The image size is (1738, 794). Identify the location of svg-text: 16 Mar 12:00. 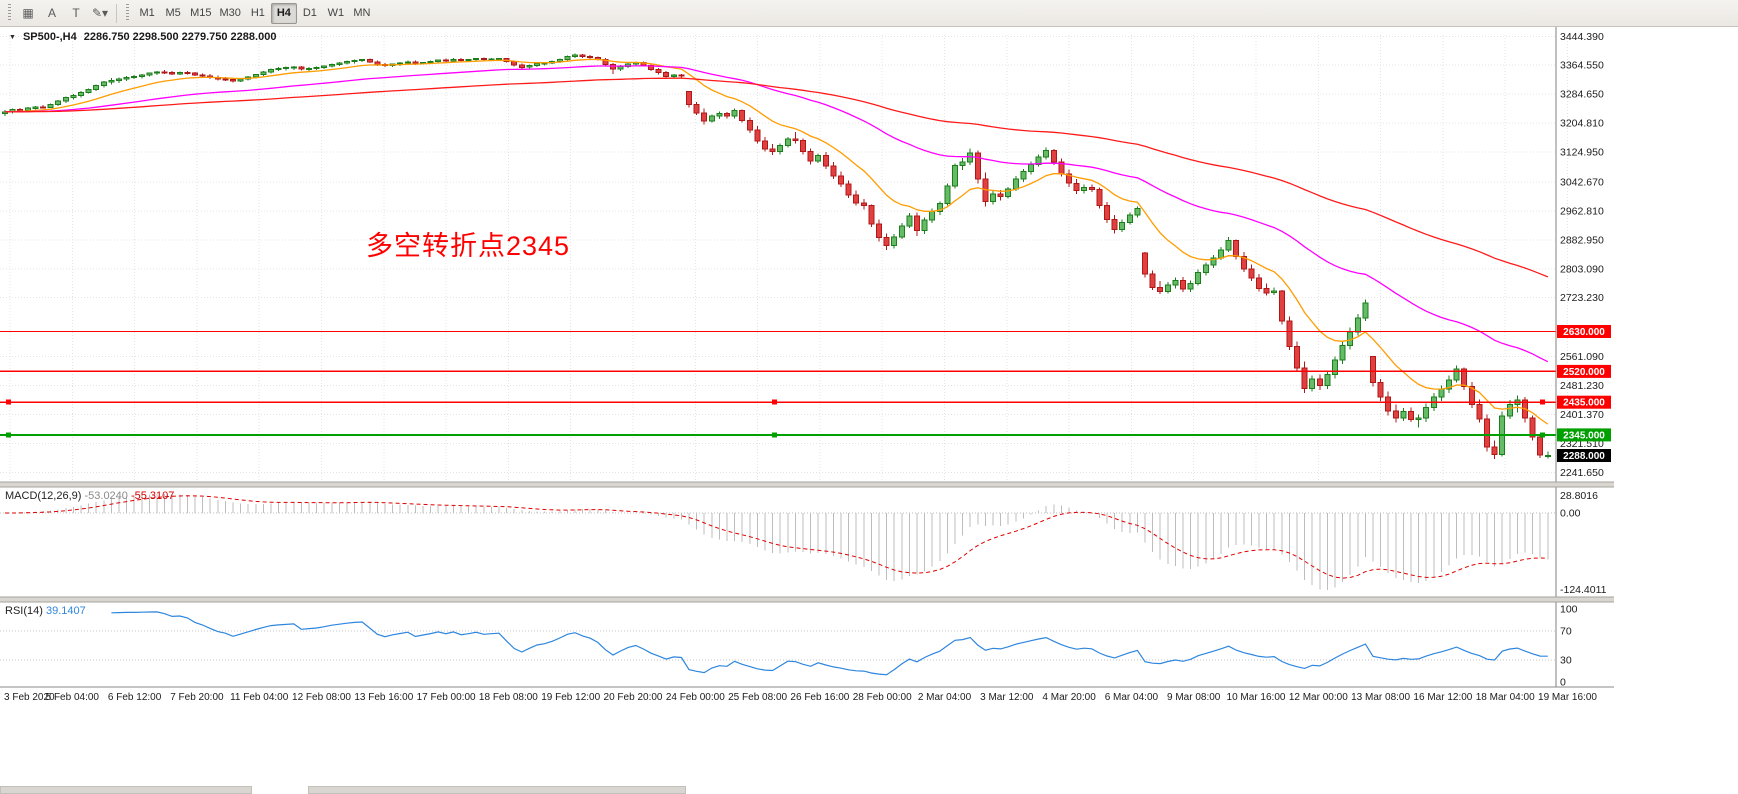
(1442, 697).